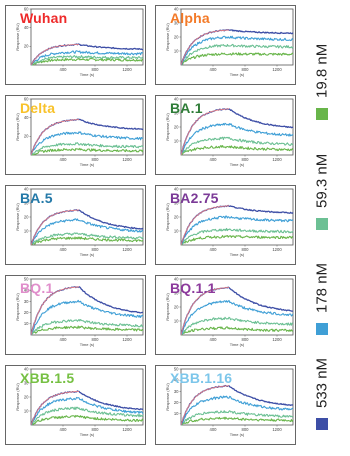  Describe the element at coordinates (322, 180) in the screenshot. I see `legend-label: 59.3 nM` at that location.